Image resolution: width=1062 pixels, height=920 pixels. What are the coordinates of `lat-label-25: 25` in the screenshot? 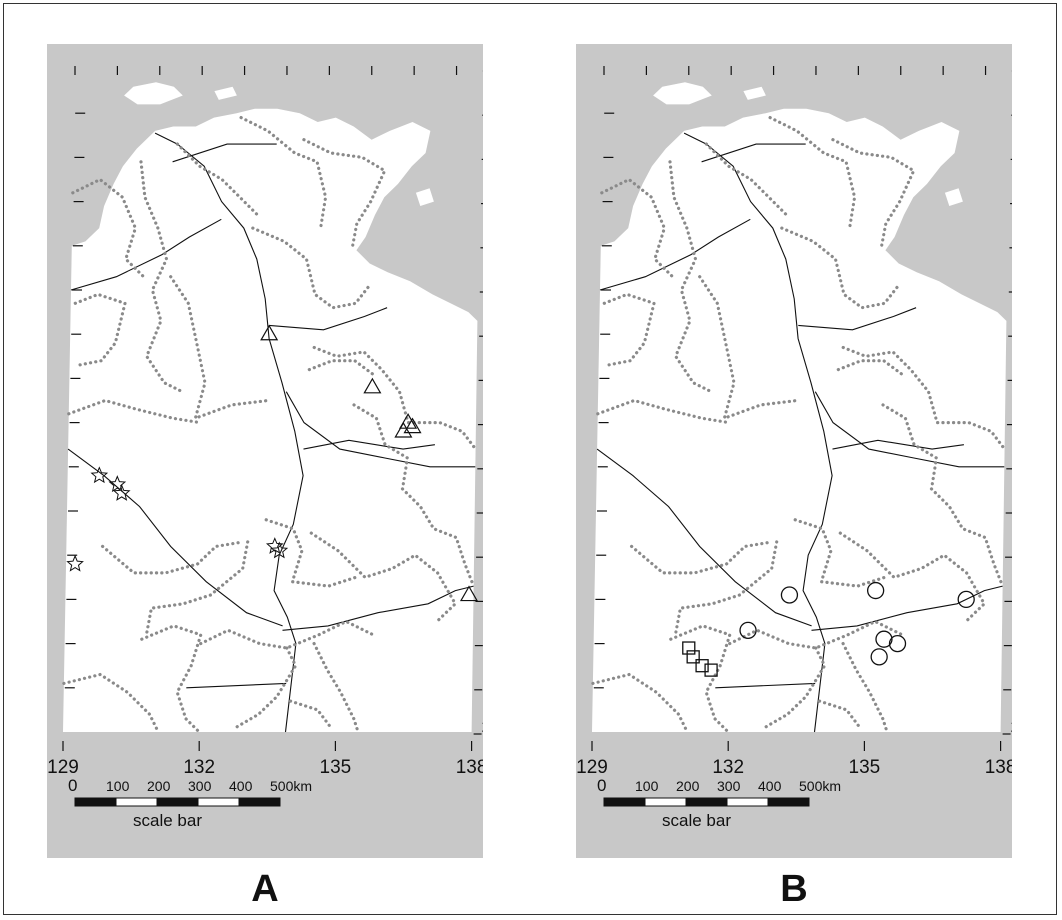 It's located at (482, 683).